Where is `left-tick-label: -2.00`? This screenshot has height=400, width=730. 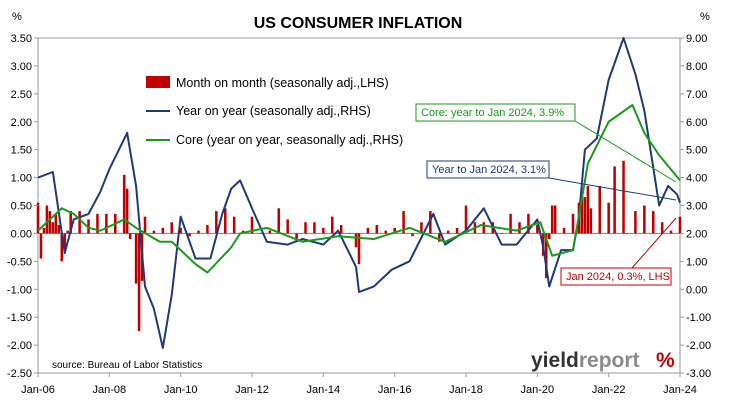 left-tick-label: -2.00 is located at coordinates (19, 346).